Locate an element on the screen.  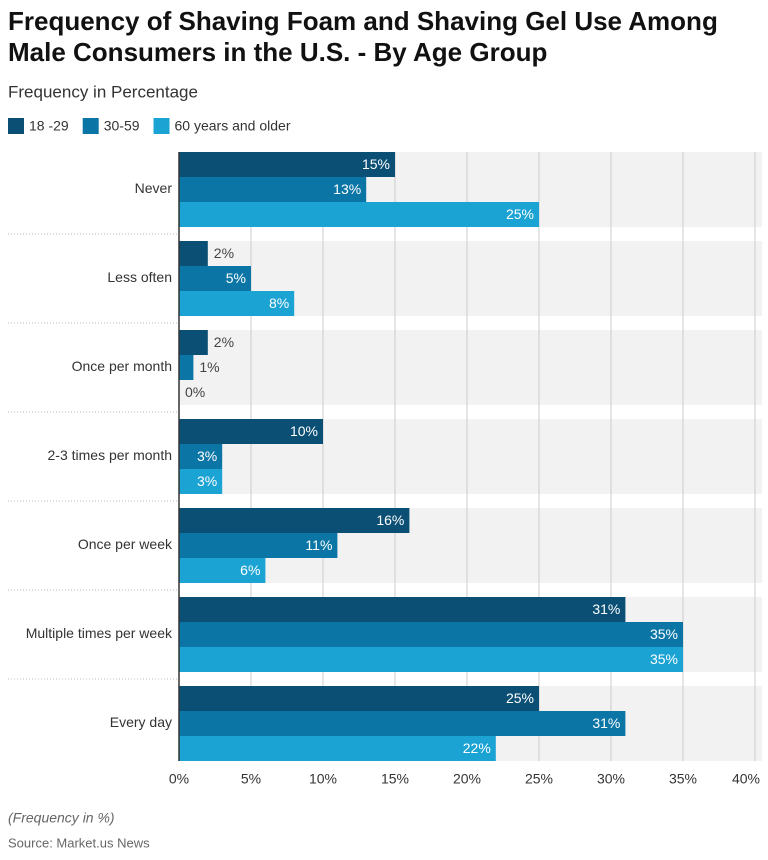
x-tick-label: 0% is located at coordinates (179, 779).